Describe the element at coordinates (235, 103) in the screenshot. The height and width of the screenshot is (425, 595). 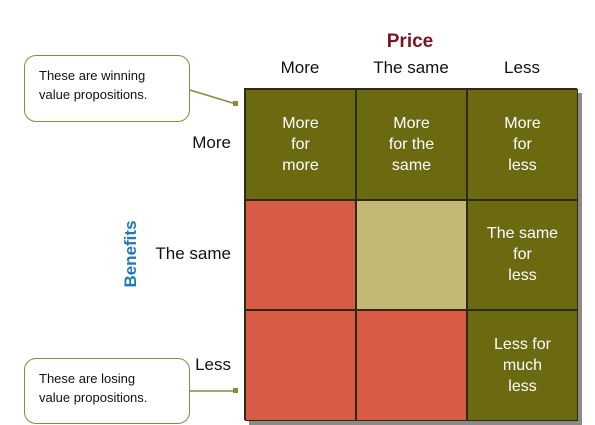
I see `winning-connector-dot` at that location.